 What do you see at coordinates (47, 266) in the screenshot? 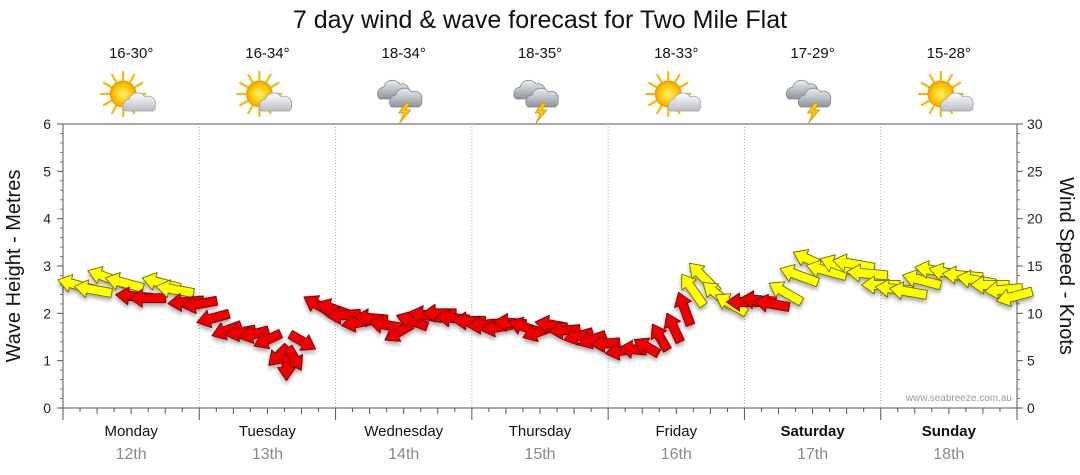
I see `left-tick-label: 3` at bounding box center [47, 266].